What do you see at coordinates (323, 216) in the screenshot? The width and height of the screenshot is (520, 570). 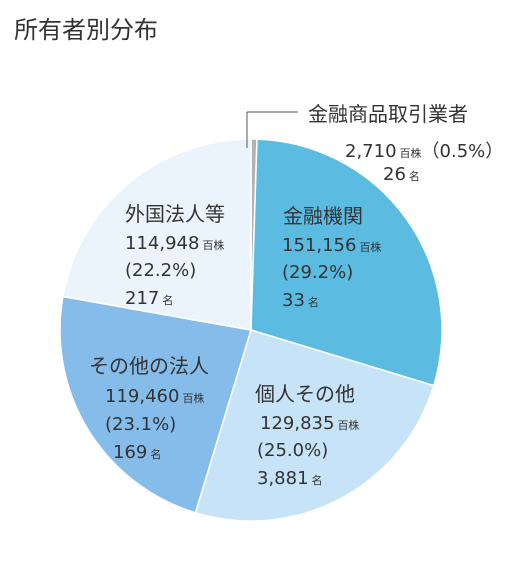 I see `slice-label-financial-institutions: 金融機関` at bounding box center [323, 216].